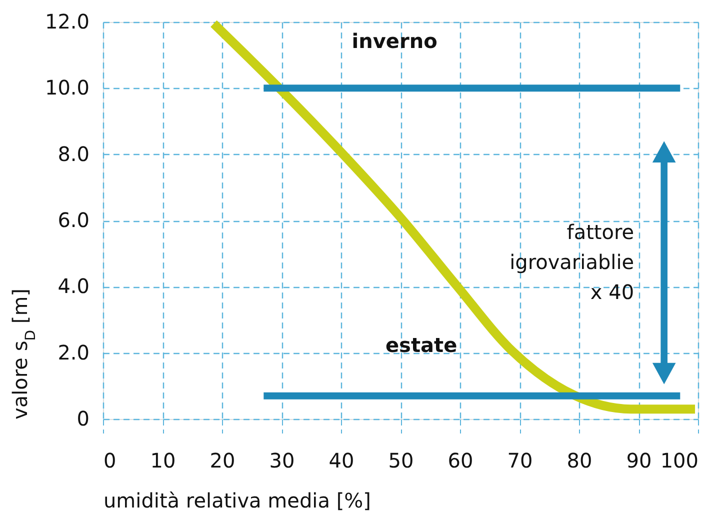 Image resolution: width=701 pixels, height=519 pixels. Describe the element at coordinates (461, 460) in the screenshot. I see `x-tick-label: 60` at that location.